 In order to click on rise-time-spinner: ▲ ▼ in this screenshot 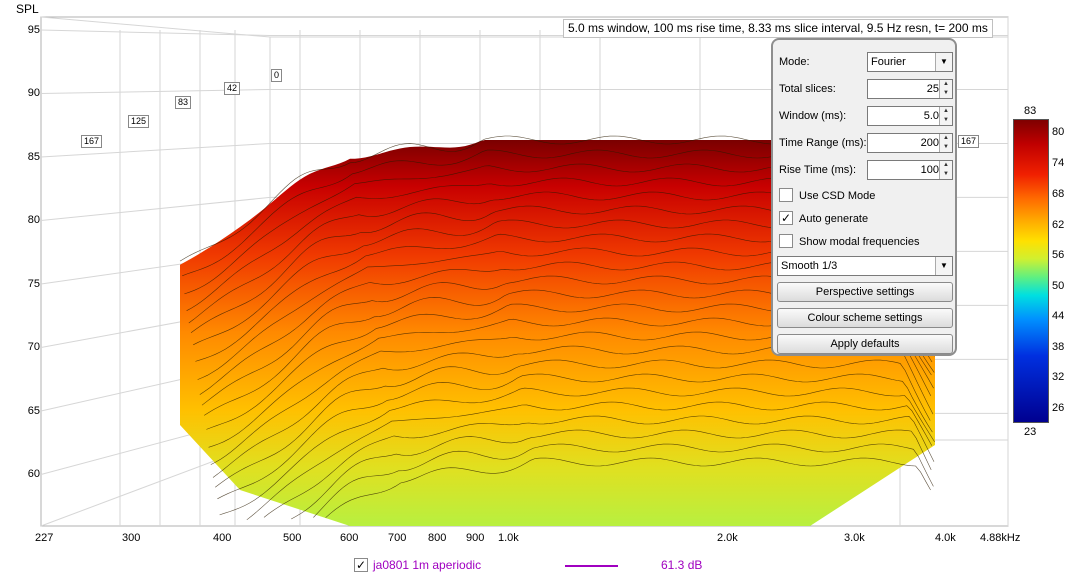, I will do `click(945, 170)`.